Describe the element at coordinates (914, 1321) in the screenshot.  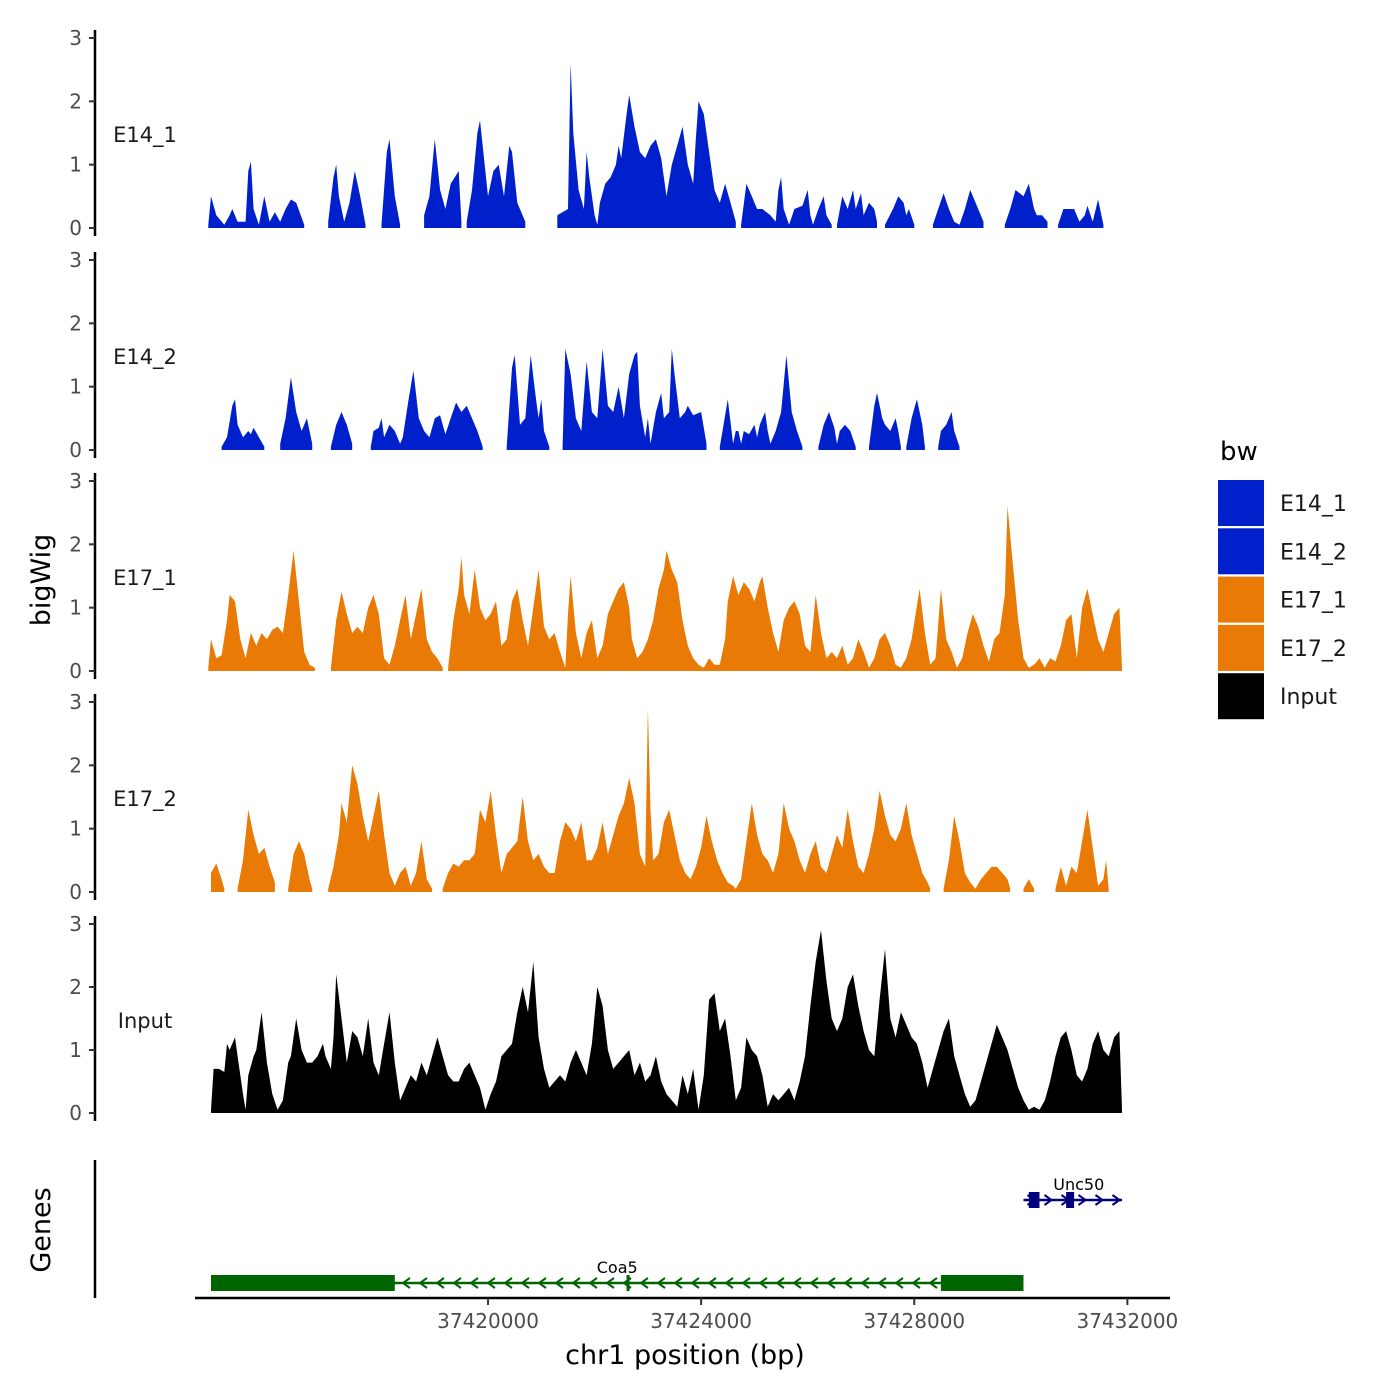
I see `x-tick-label: 37428000` at that location.